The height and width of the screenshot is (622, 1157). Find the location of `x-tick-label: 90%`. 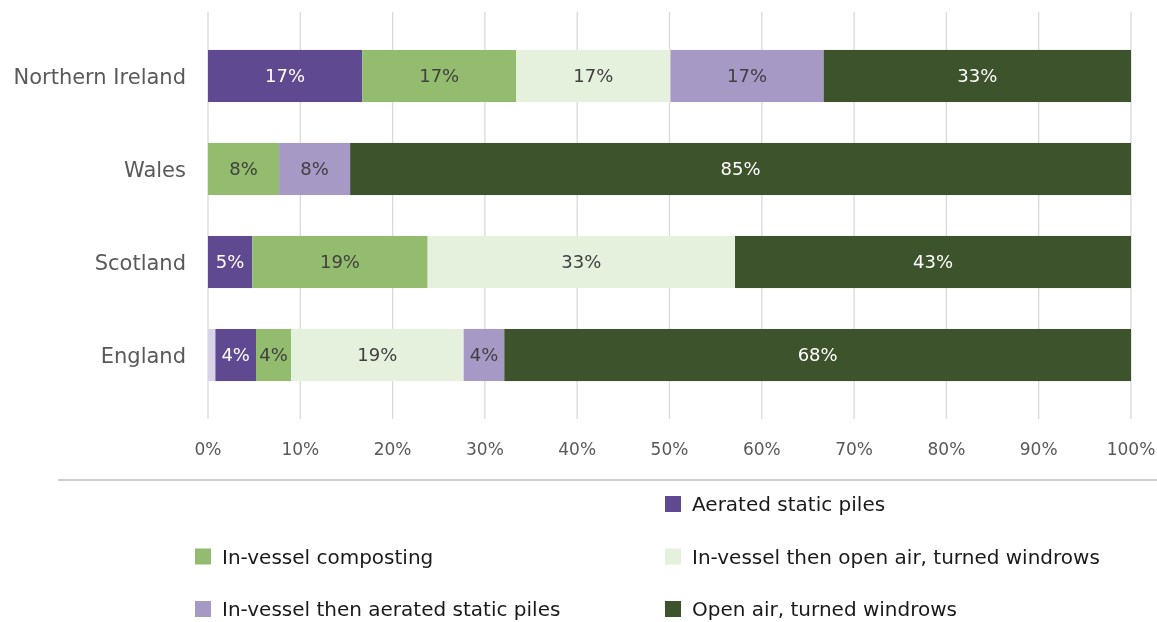

x-tick-label: 90% is located at coordinates (1038, 449).